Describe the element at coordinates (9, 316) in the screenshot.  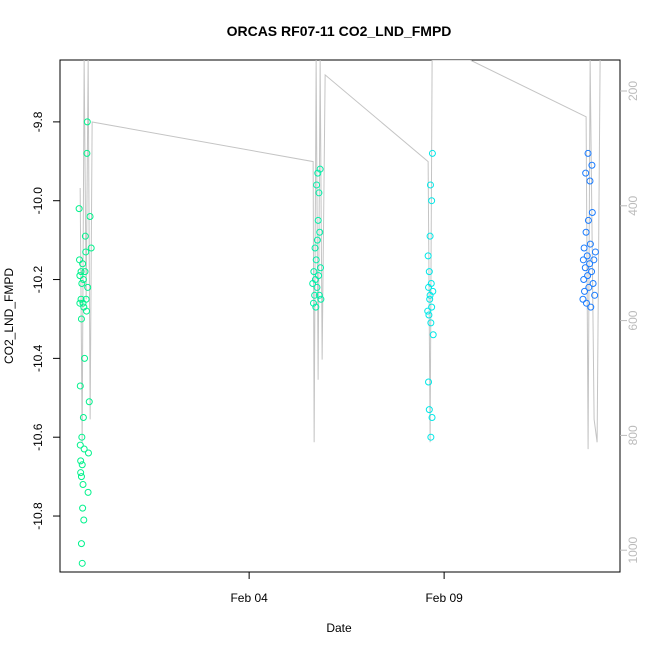
I see `y-axis-label: CO2_LND_FMPD` at that location.